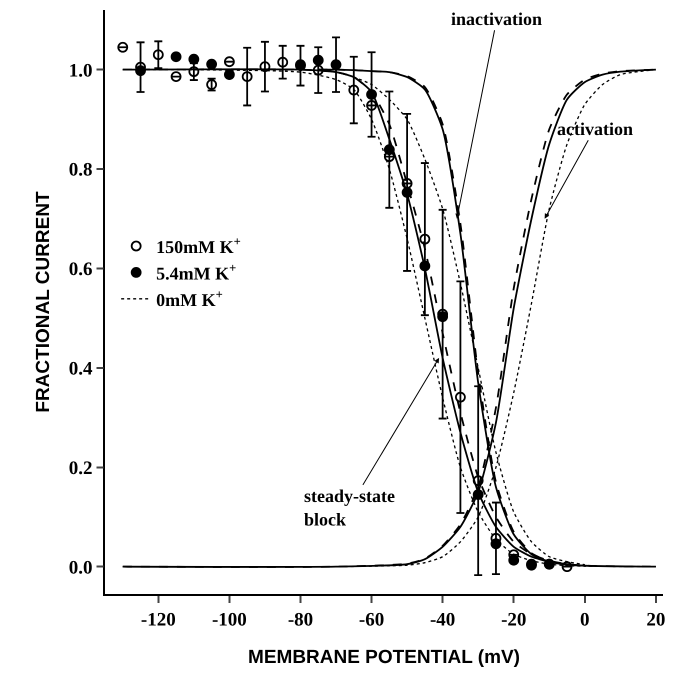  I want to click on annotation: inactivation, so click(496, 19).